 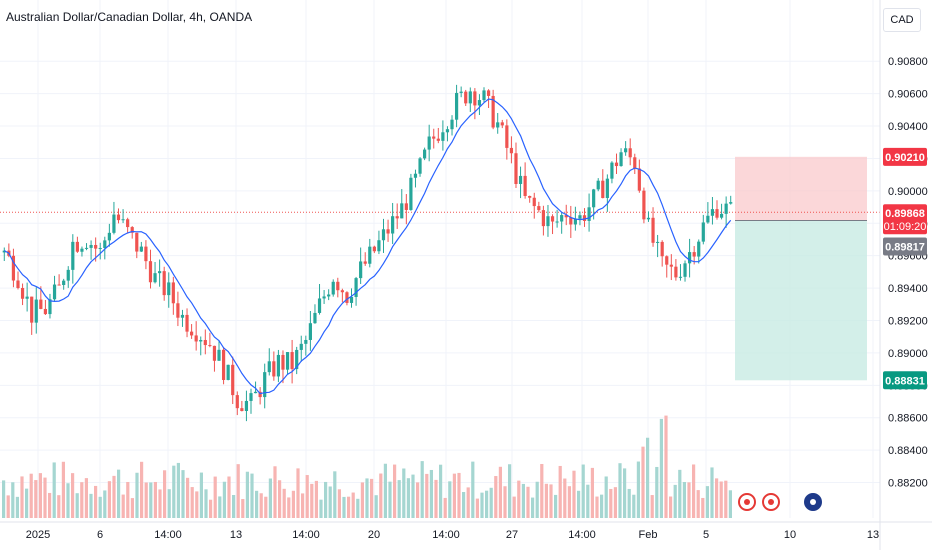 I want to click on x-tick-label: 13, so click(x=236, y=535).